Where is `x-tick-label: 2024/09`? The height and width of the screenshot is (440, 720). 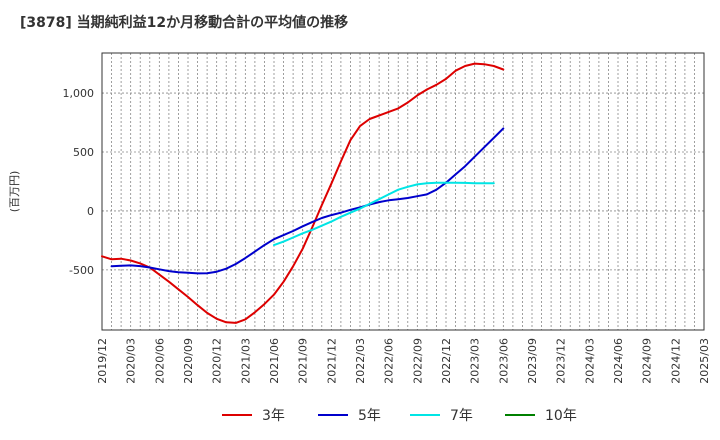
x-tick-label: 2024/09 is located at coordinates (647, 361).